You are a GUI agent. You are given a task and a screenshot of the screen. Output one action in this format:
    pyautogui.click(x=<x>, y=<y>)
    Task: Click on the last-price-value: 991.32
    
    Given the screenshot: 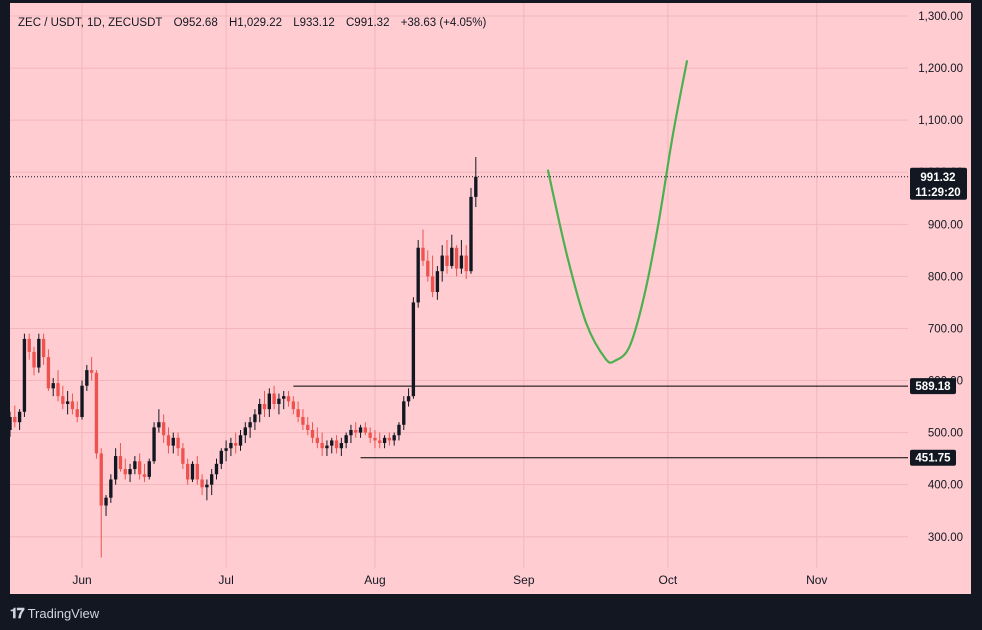 What is the action you would take?
    pyautogui.click(x=937, y=178)
    